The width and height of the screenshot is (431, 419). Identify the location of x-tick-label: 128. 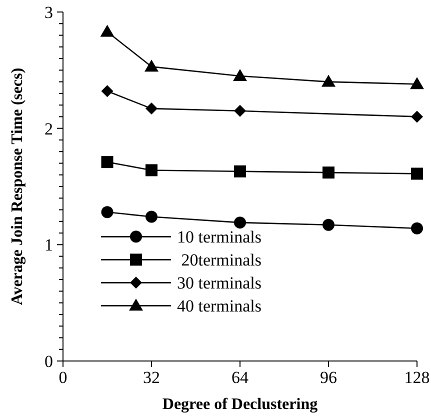
(417, 377).